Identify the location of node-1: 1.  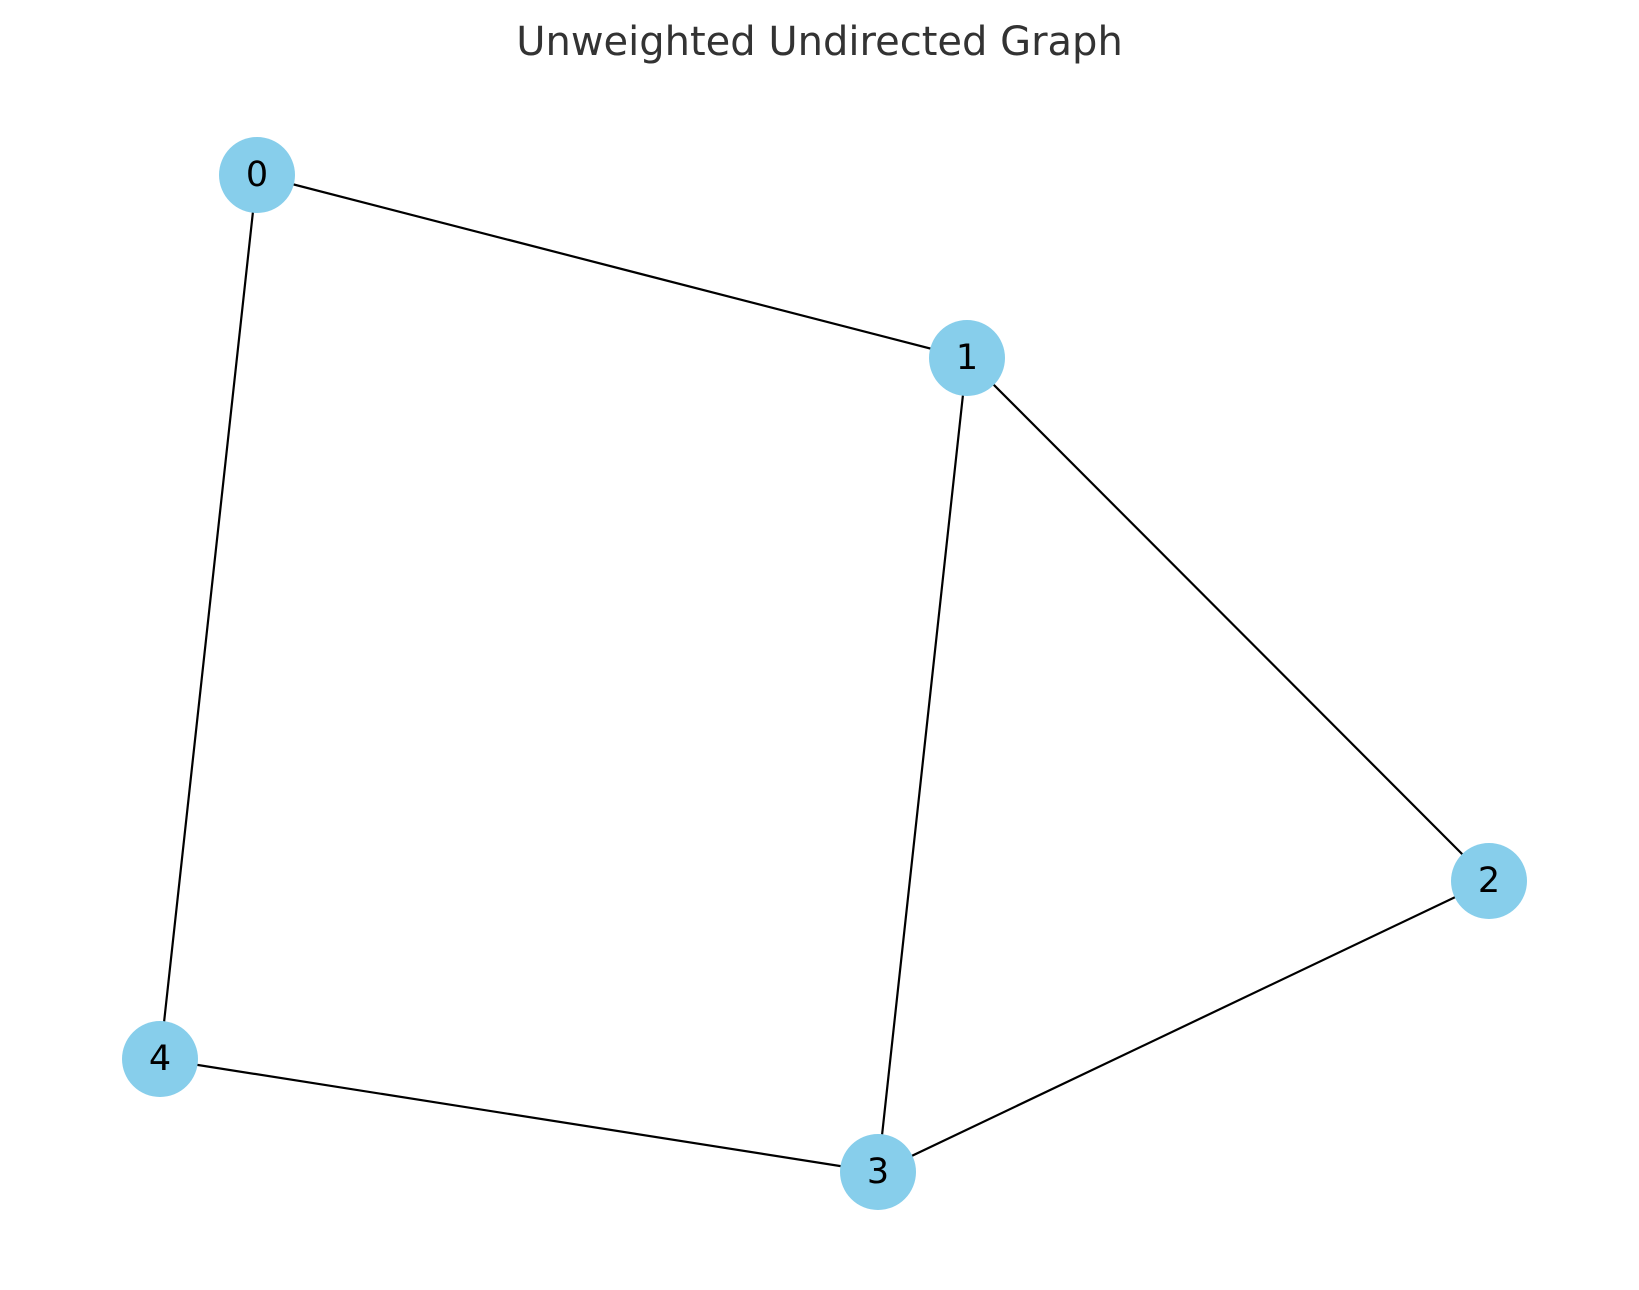
(967, 358).